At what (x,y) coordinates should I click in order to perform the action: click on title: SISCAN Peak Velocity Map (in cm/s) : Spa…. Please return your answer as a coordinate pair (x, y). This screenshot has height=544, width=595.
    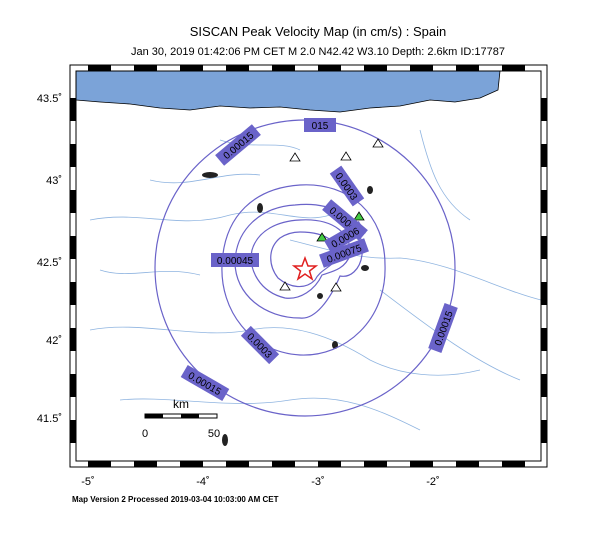
    Looking at the image, I should click on (318, 31).